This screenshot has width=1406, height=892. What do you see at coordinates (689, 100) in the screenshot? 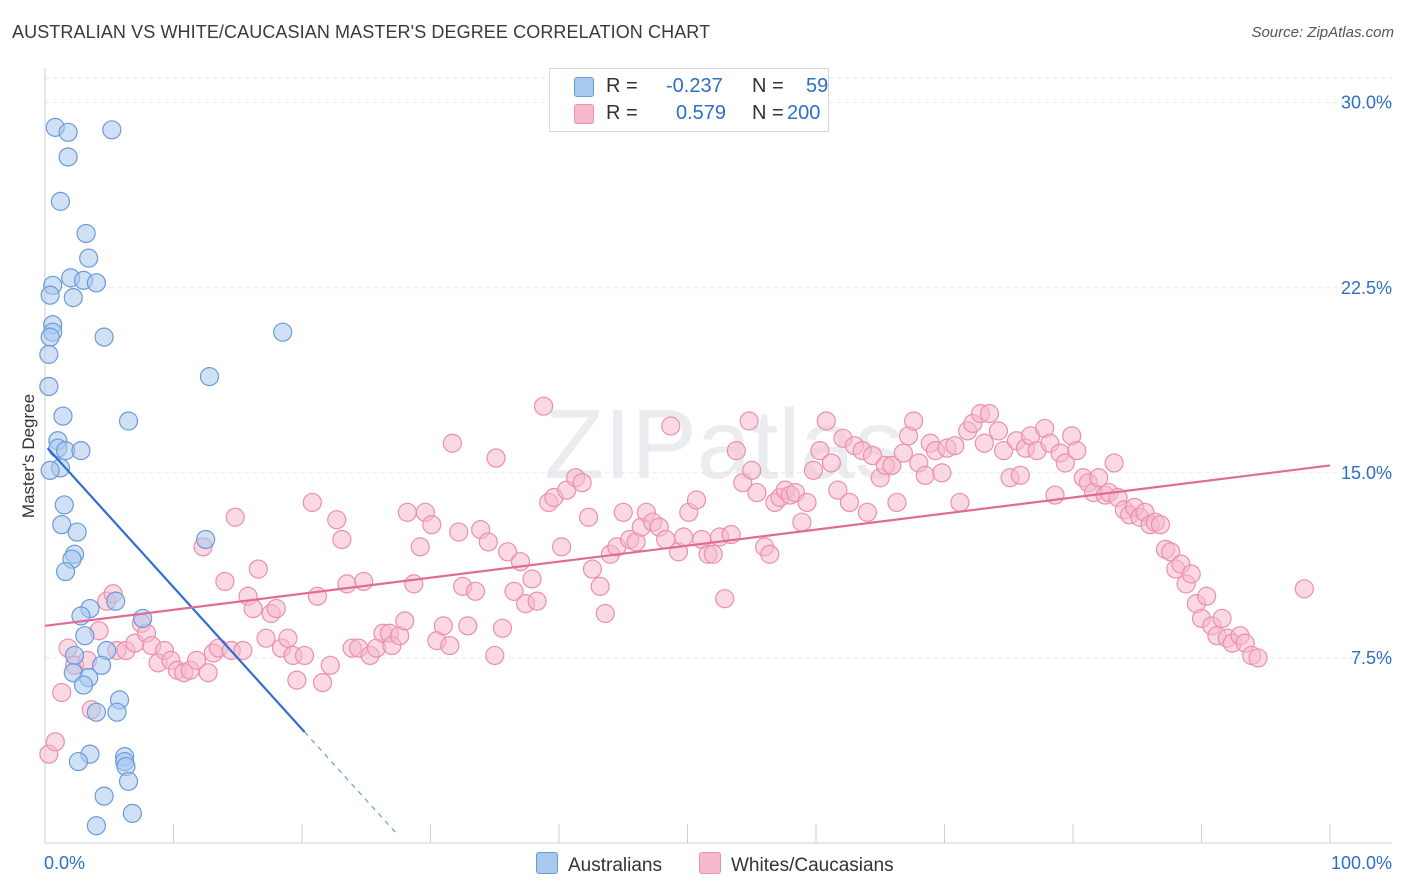
I see `stats-legend: R = -0.237 N = 59 R = 0.579 N = 200` at bounding box center [689, 100].